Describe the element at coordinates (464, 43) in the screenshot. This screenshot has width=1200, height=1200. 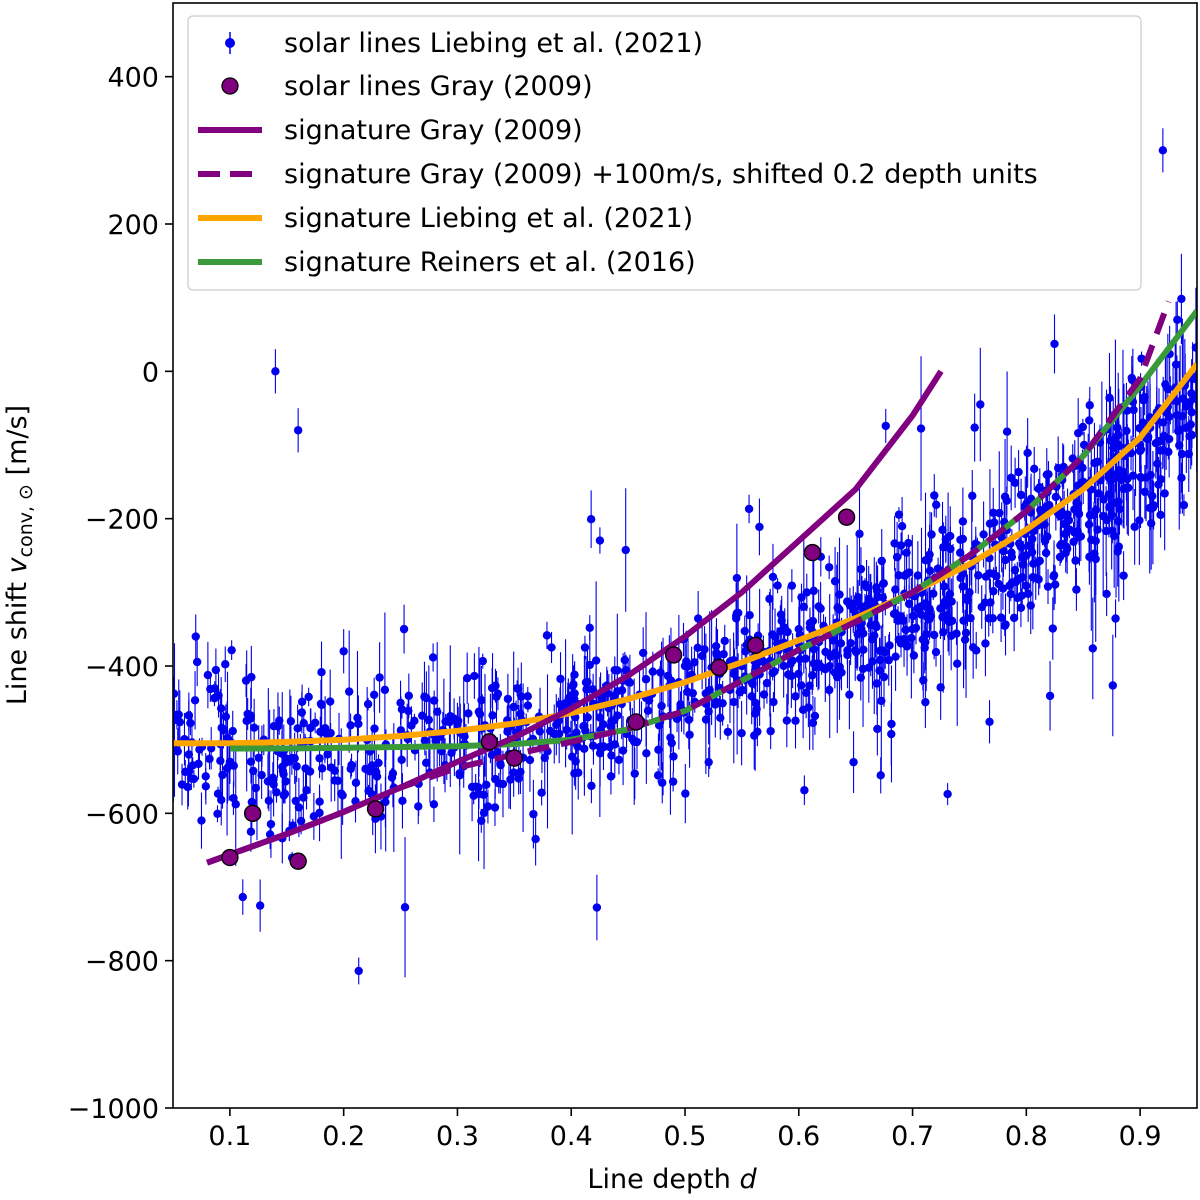
I see `legend-entry-liebing-points: solar lines Liebing et al. (2021)` at that location.